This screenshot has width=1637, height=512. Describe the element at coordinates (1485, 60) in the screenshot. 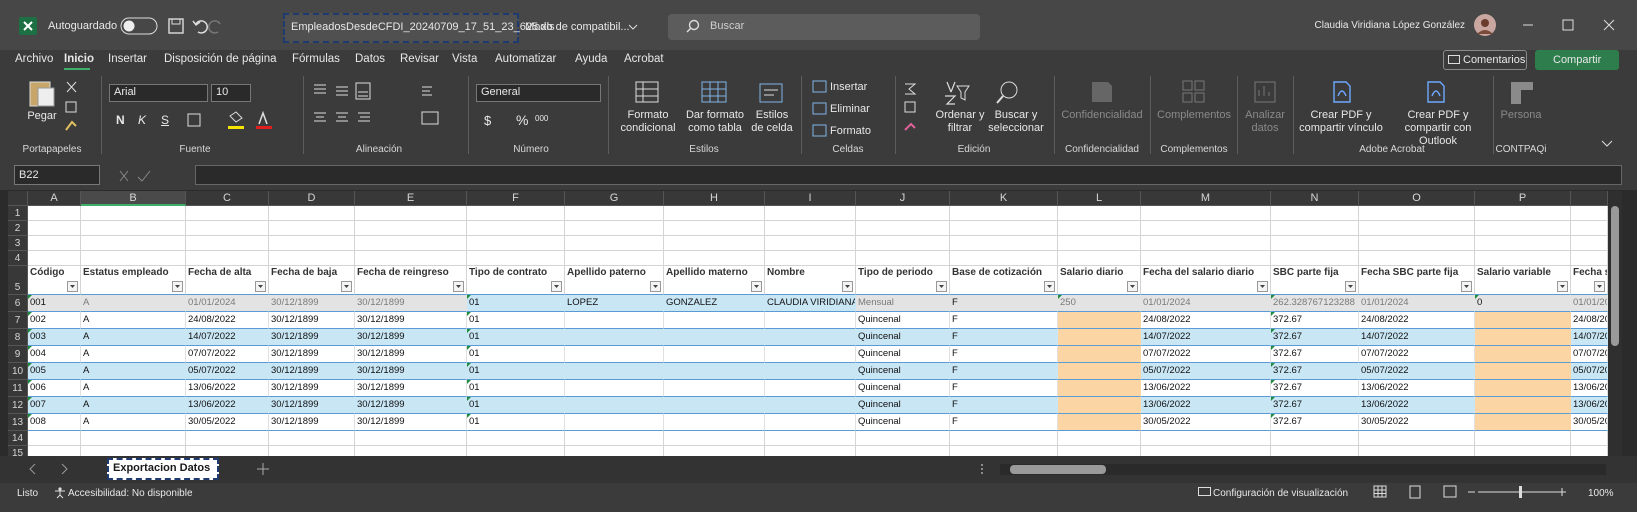

I see `comments-button` at that location.